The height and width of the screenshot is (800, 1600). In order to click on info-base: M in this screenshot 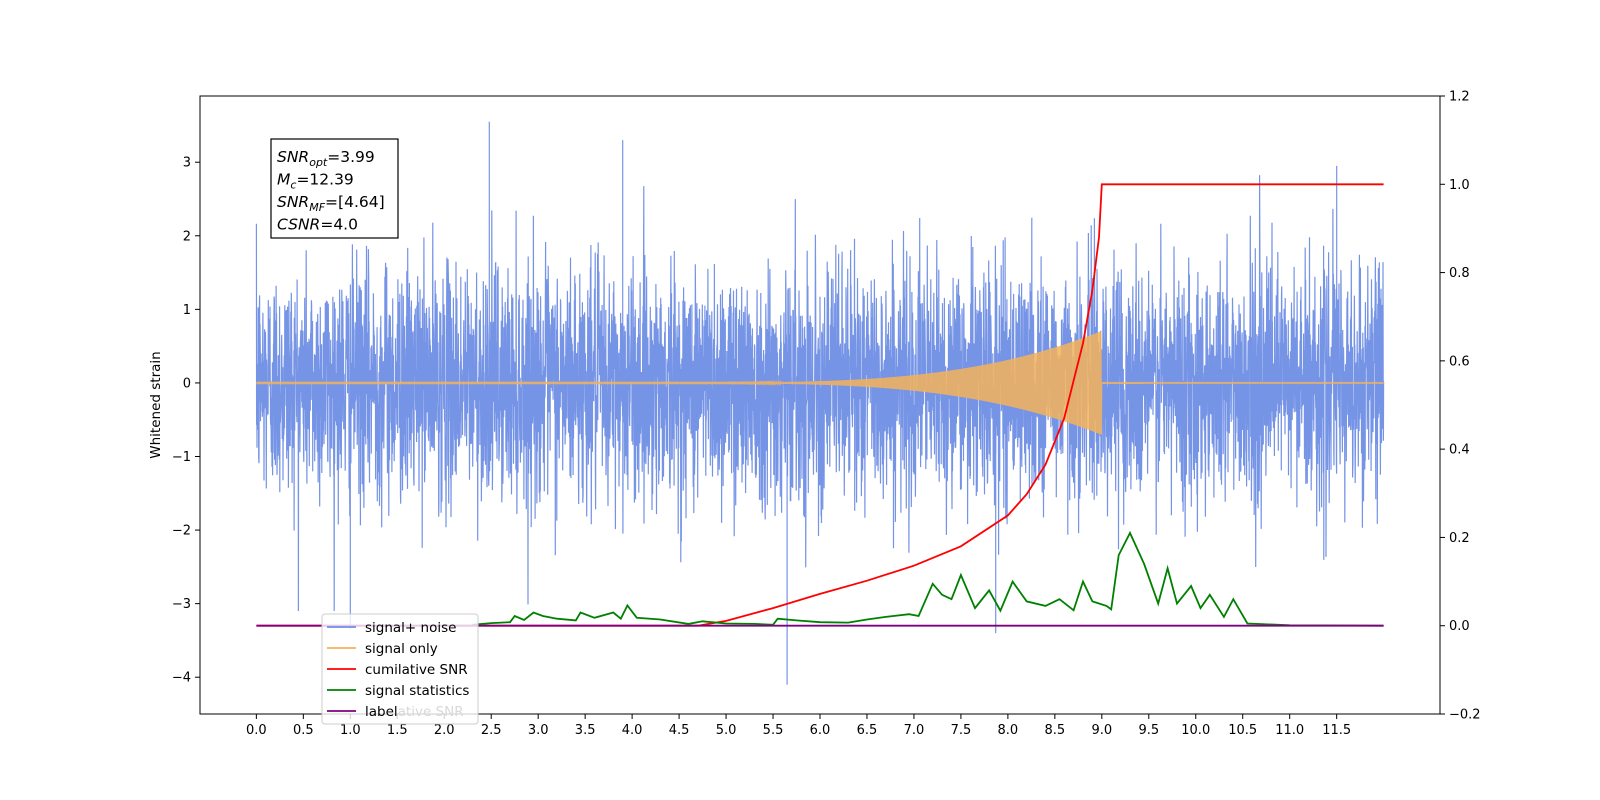, I will do `click(283, 180)`.